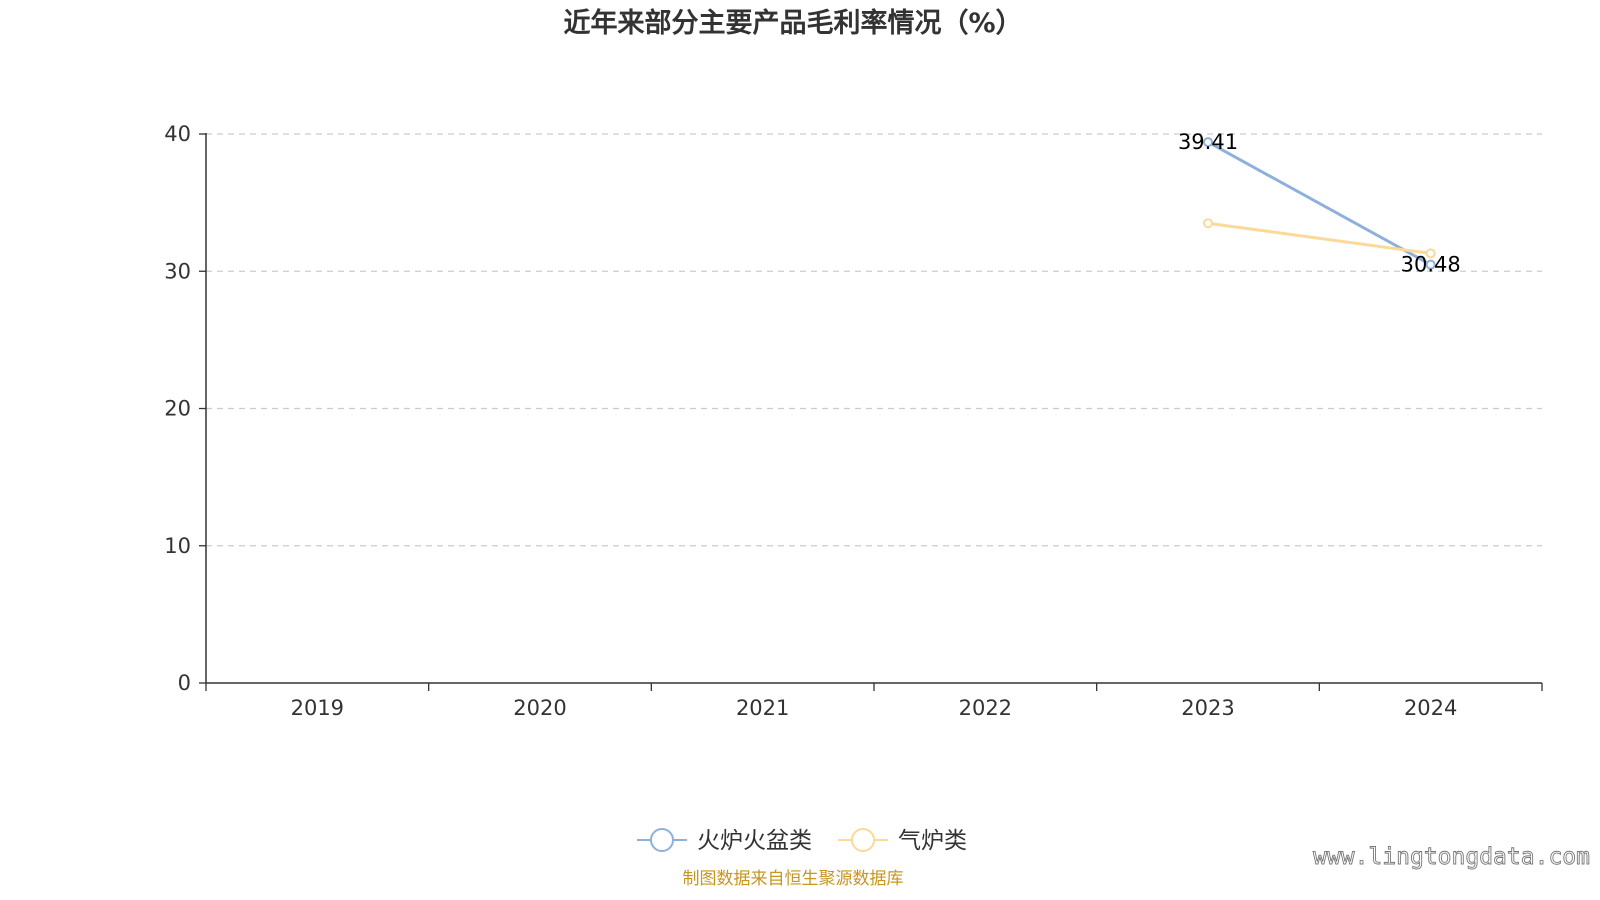 The image size is (1600, 900). Describe the element at coordinates (177, 271) in the screenshot. I see `y-tick-label-3: 30` at that location.